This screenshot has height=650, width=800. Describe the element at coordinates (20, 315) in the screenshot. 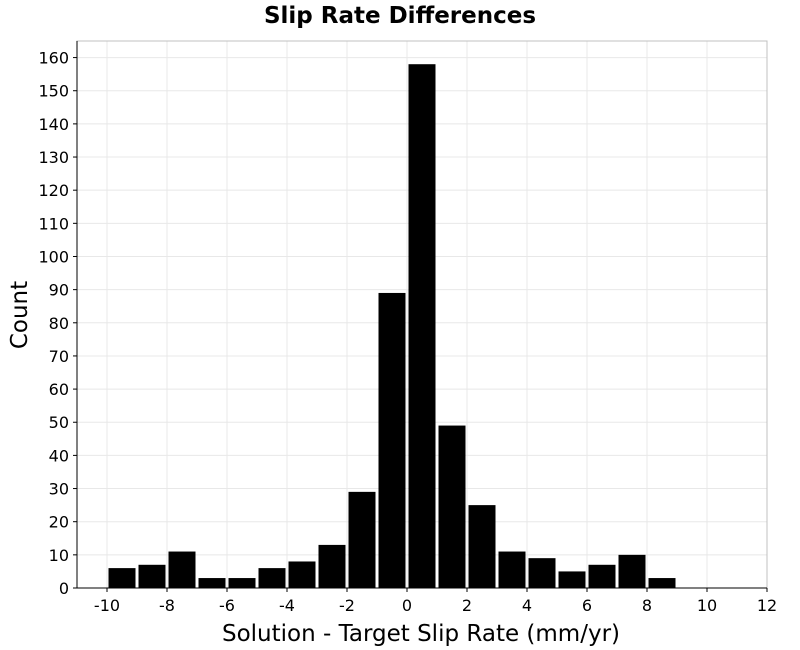

I see `y-axis-label: Count` at that location.